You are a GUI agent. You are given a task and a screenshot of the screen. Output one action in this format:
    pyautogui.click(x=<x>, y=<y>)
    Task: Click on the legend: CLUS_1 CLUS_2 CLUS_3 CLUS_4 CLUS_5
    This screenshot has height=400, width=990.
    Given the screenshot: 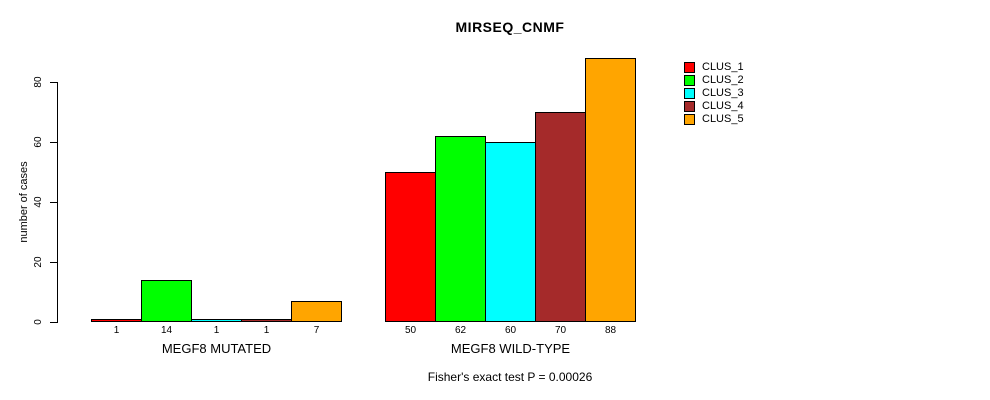 What is the action you would take?
    pyautogui.click(x=714, y=93)
    